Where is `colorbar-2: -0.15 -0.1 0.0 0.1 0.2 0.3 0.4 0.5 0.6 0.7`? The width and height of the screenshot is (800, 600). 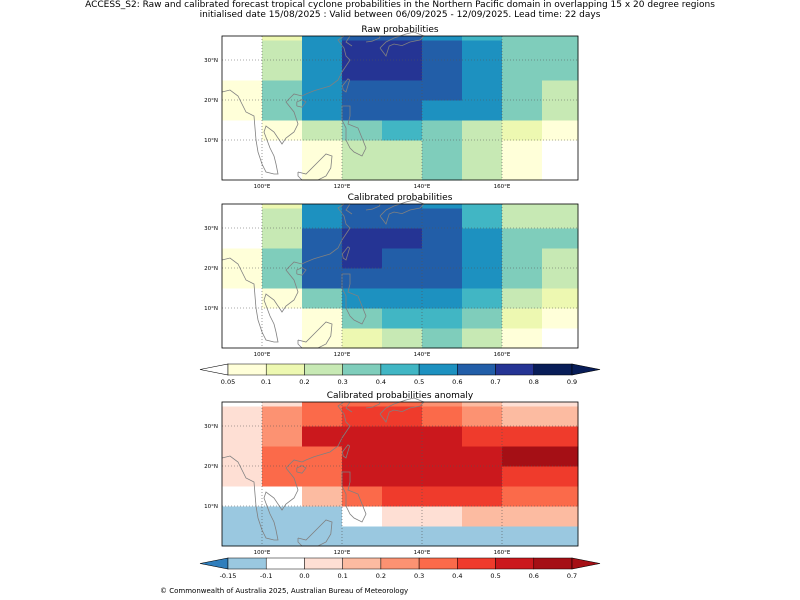
colorbar-2: -0.15 -0.1 0.0 0.1 0.2 0.3 0.4 0.5 0.6 0.7 is located at coordinates (400, 568).